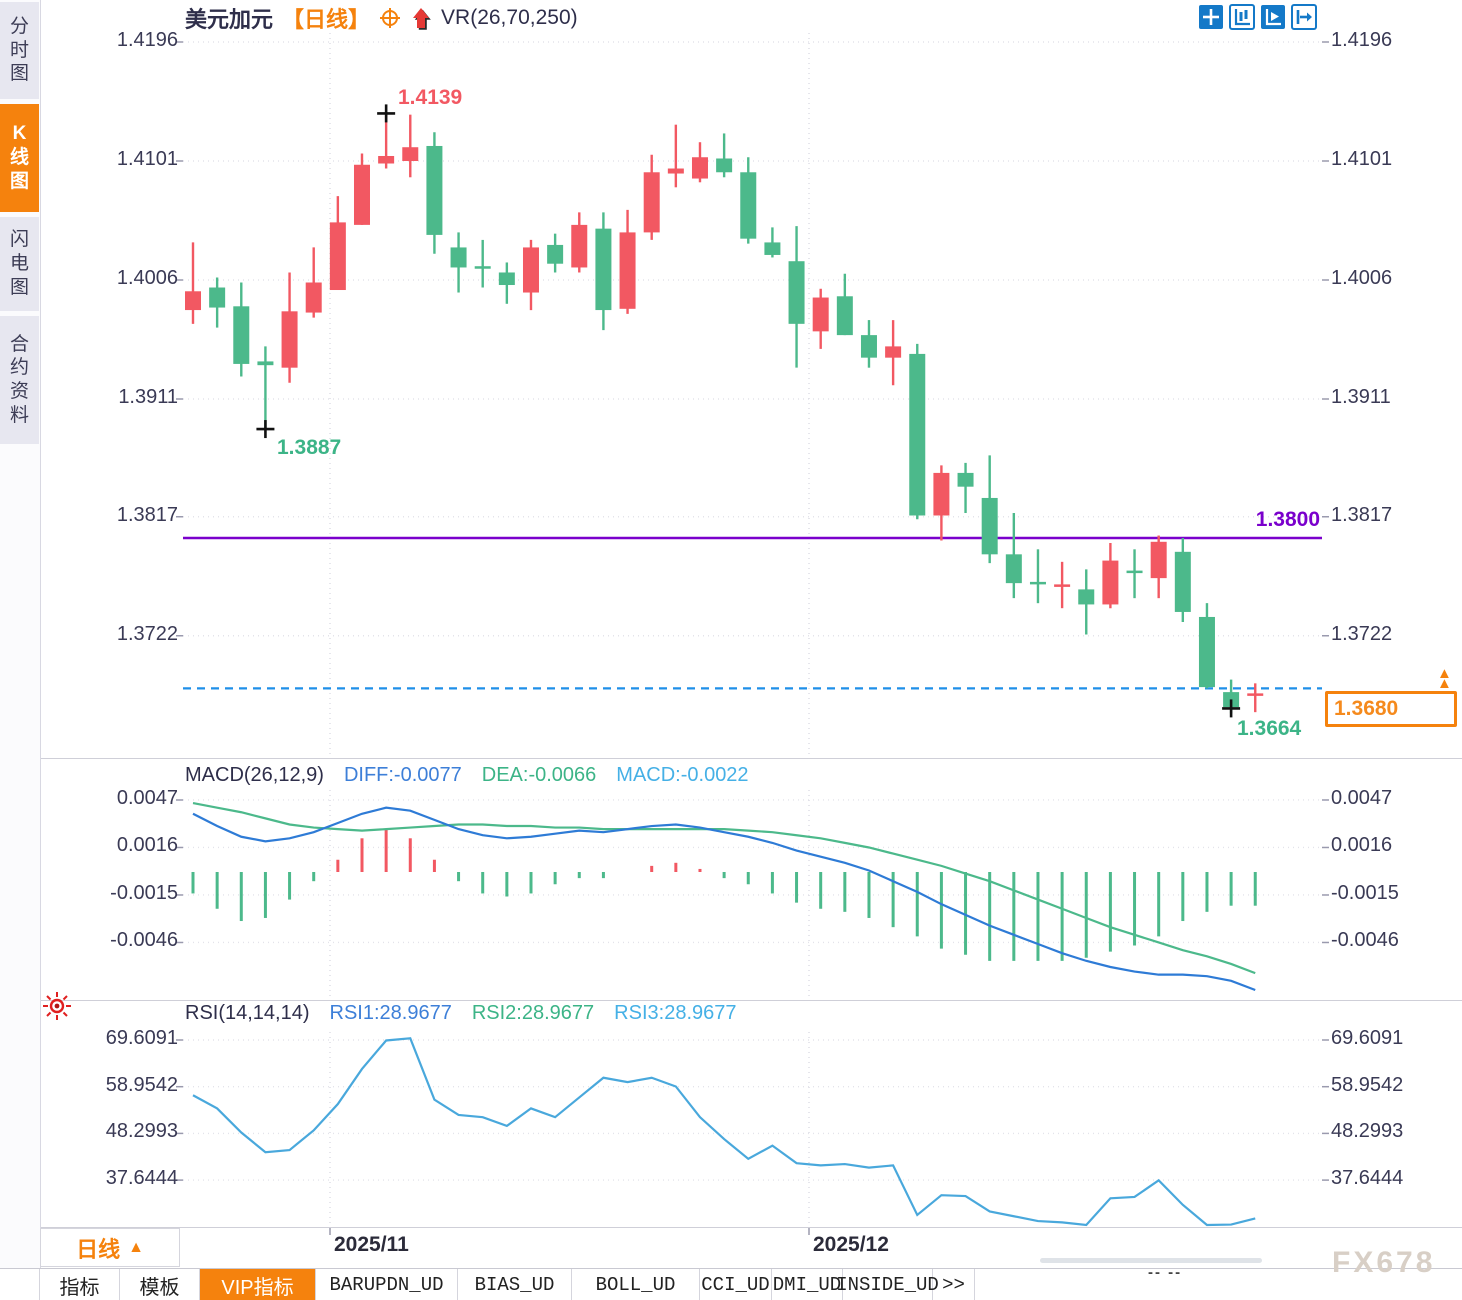 The height and width of the screenshot is (1300, 1462). What do you see at coordinates (160, 1284) in the screenshot?
I see `bottom-tab-: 模板` at bounding box center [160, 1284].